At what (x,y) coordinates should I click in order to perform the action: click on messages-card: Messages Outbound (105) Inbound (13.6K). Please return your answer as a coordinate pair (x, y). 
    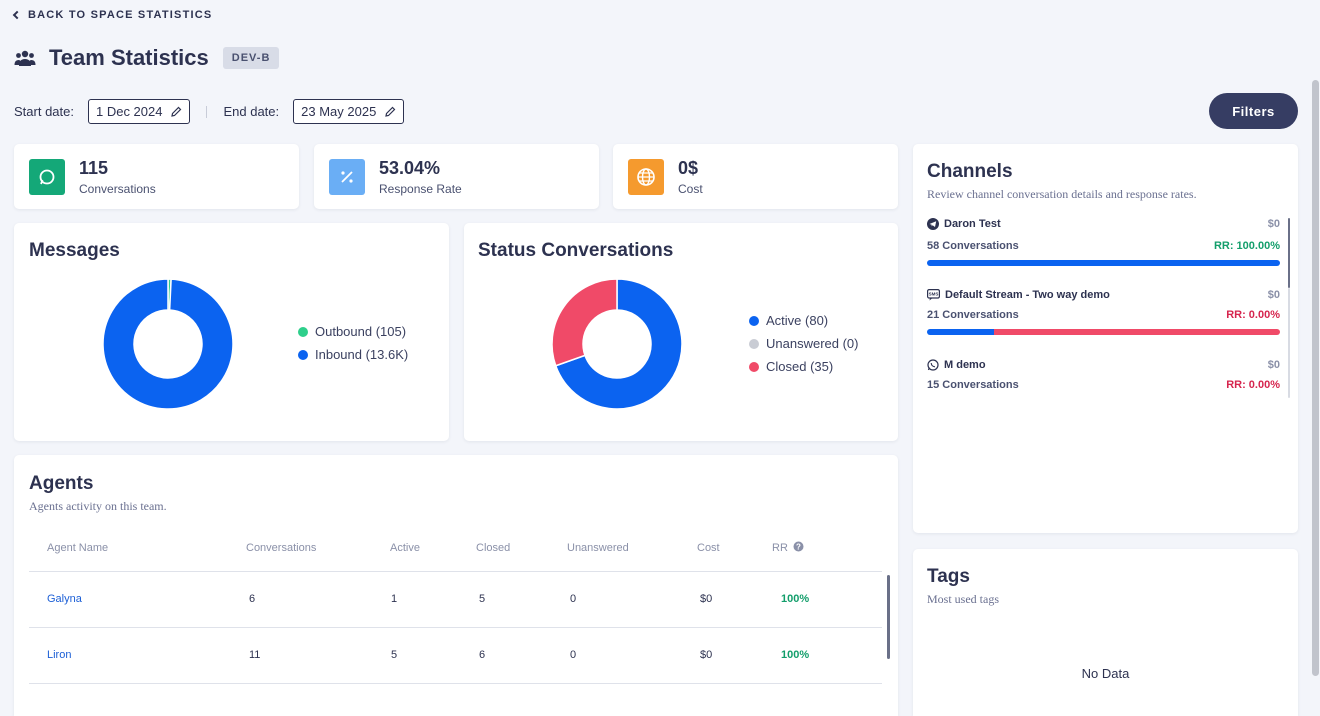
    Looking at the image, I should click on (231, 332).